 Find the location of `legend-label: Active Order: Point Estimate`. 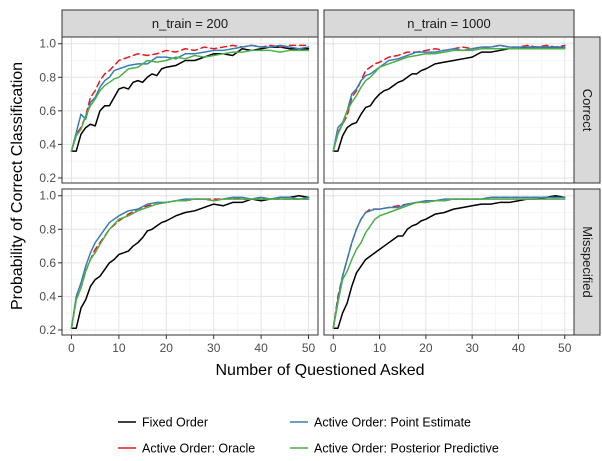

legend-label: Active Order: Point Estimate is located at coordinates (392, 423).